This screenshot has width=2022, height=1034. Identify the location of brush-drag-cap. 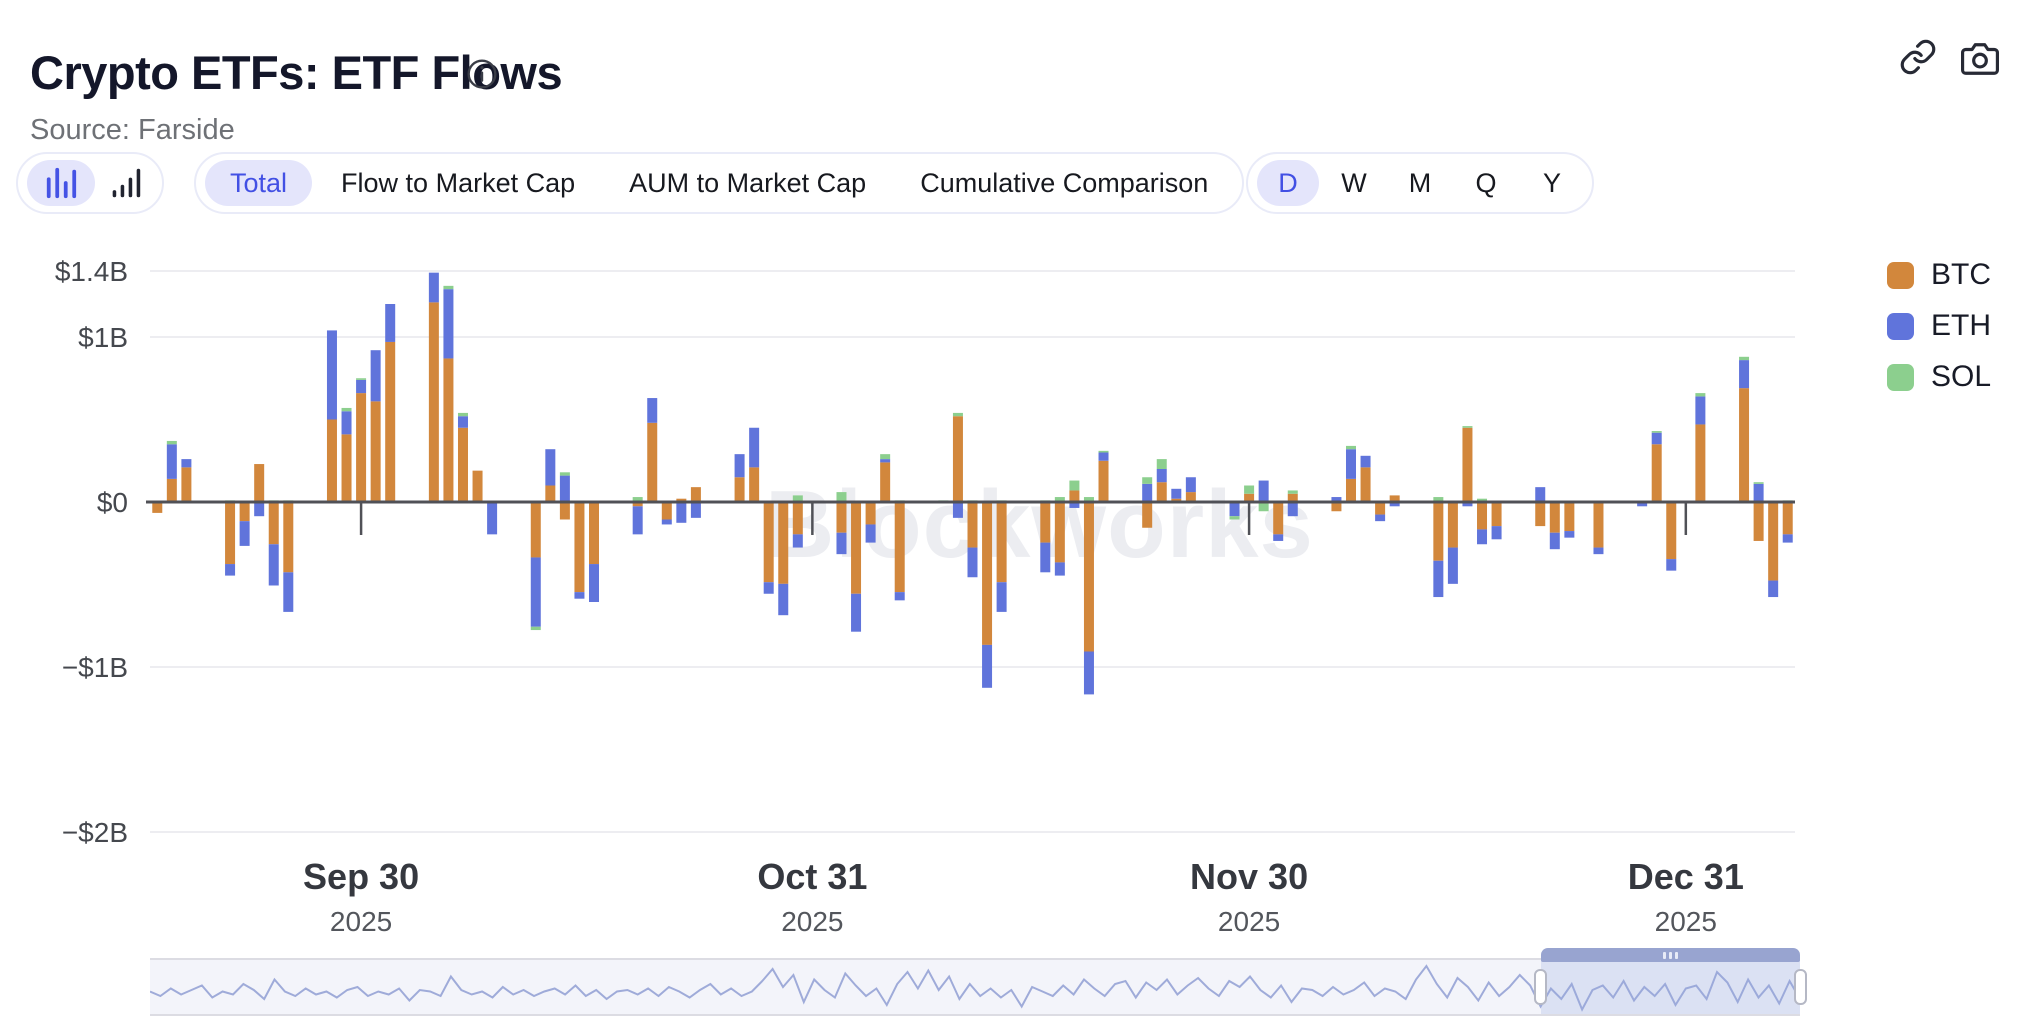
(1670, 955).